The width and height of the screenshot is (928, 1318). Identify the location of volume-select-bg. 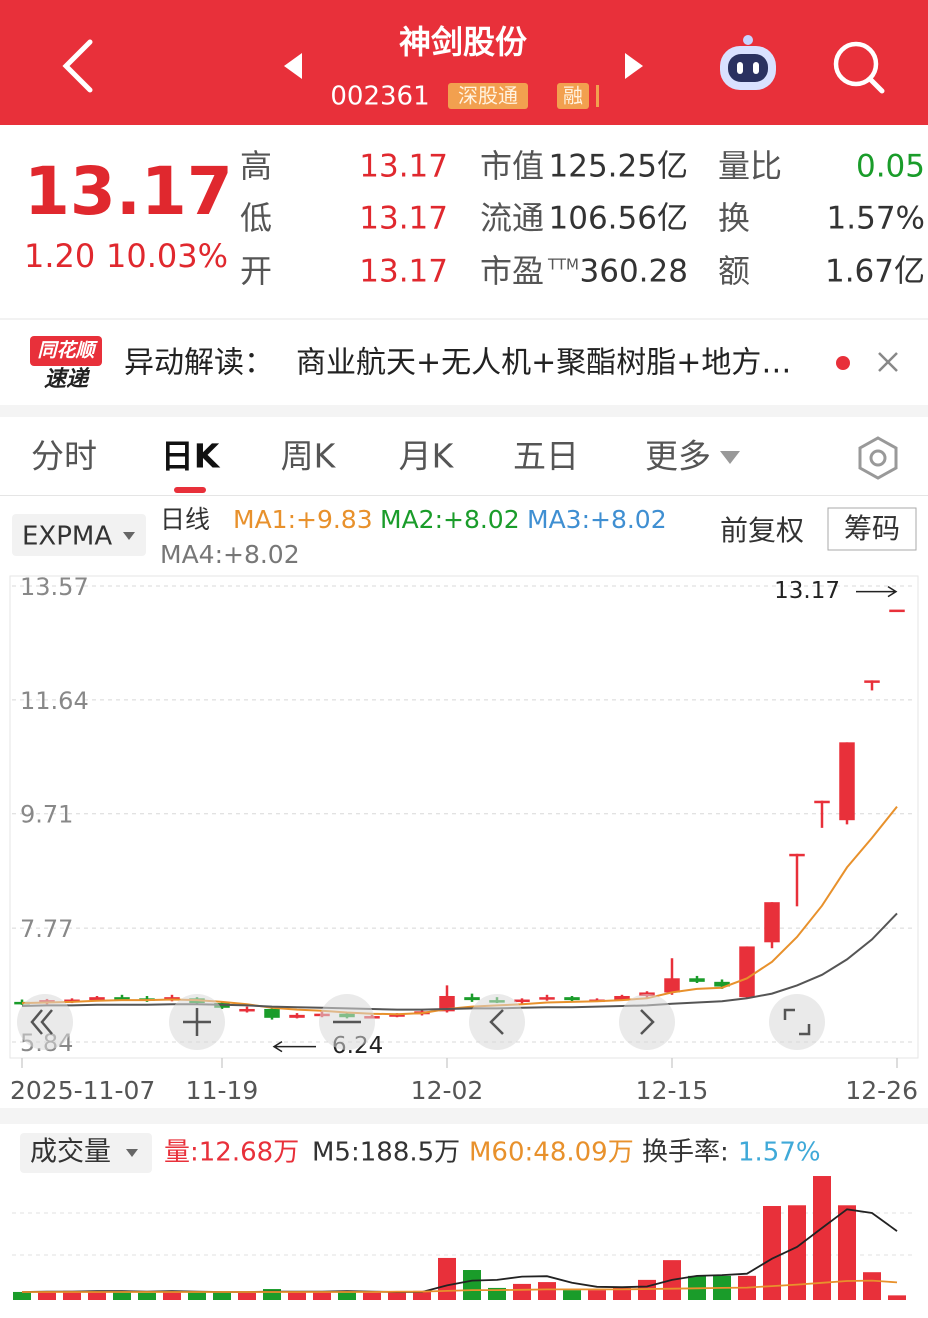
(86, 1153).